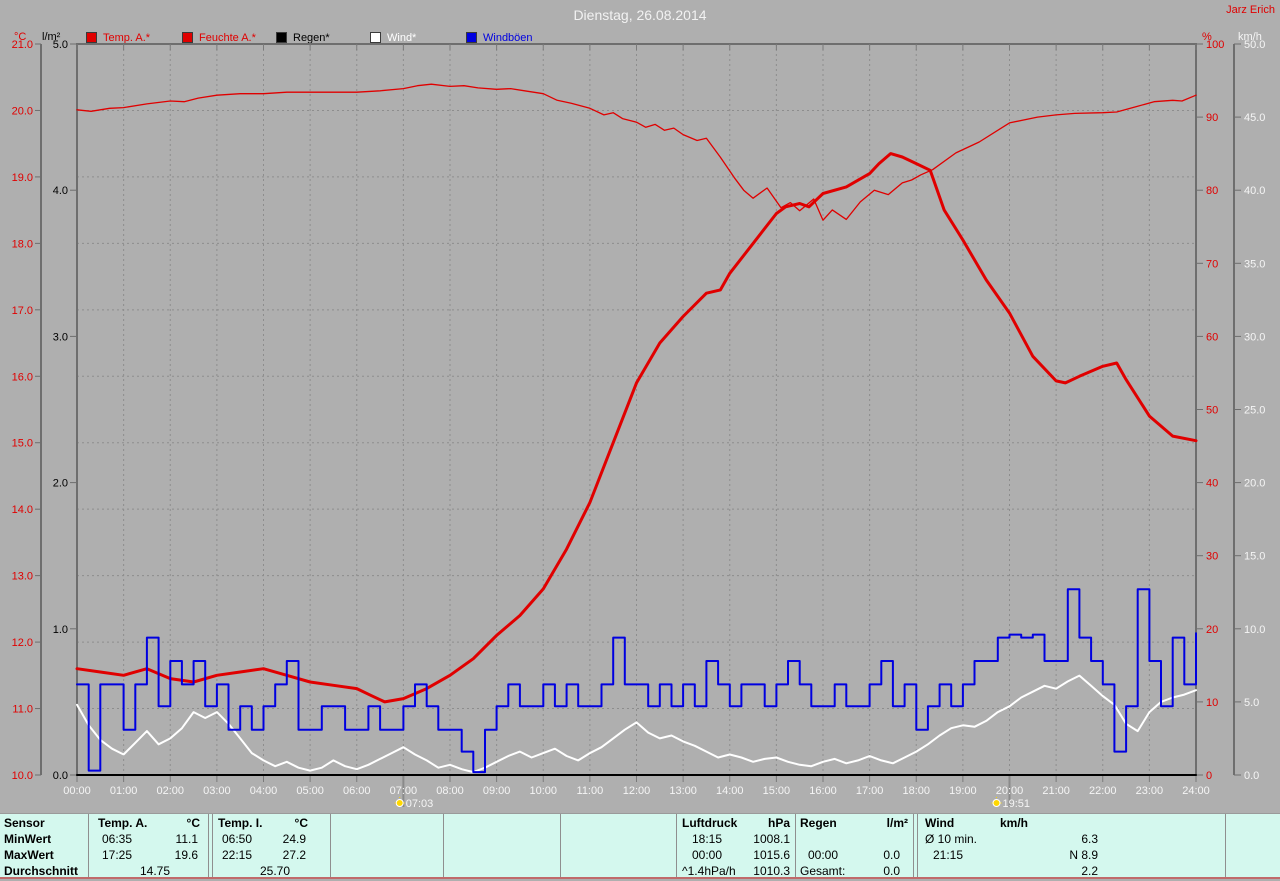 The width and height of the screenshot is (1280, 881). What do you see at coordinates (60, 191) in the screenshot?
I see `svg-text: 4.0` at bounding box center [60, 191].